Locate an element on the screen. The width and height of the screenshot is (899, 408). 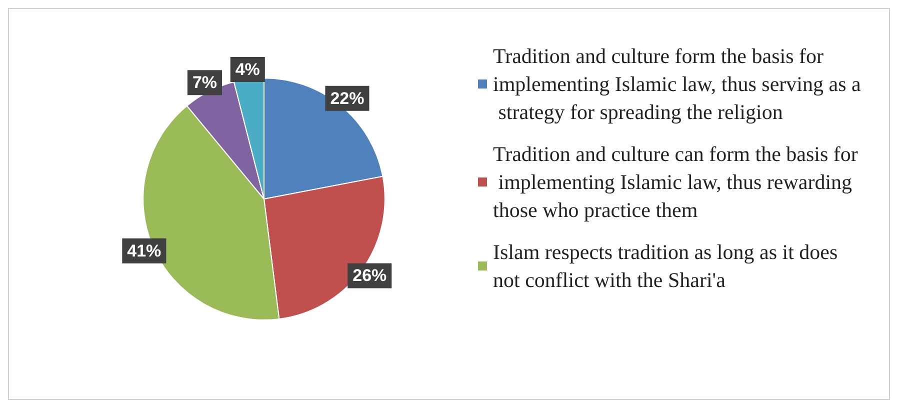
data-label: 4% is located at coordinates (247, 69).